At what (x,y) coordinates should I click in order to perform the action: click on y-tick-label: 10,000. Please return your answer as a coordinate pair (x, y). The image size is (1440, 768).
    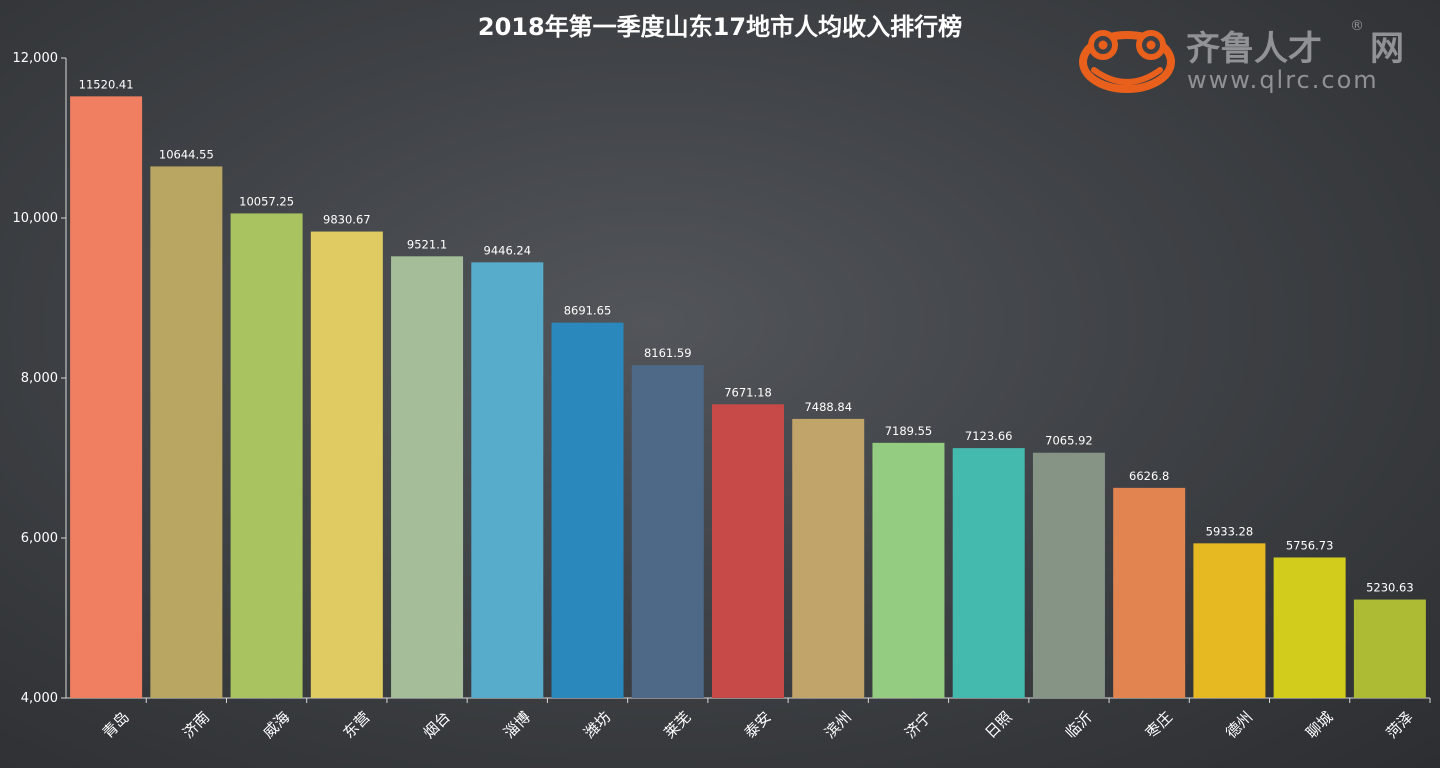
    Looking at the image, I should click on (36, 218).